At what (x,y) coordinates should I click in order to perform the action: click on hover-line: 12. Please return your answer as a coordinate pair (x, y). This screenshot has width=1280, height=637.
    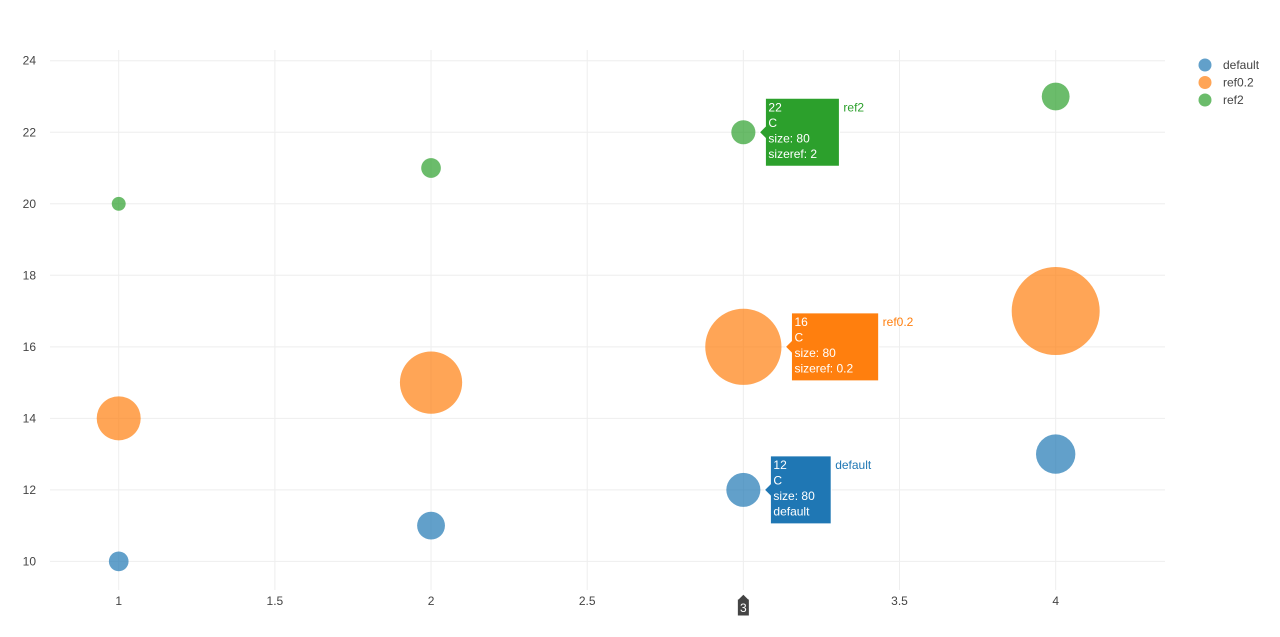
    Looking at the image, I should click on (780, 465).